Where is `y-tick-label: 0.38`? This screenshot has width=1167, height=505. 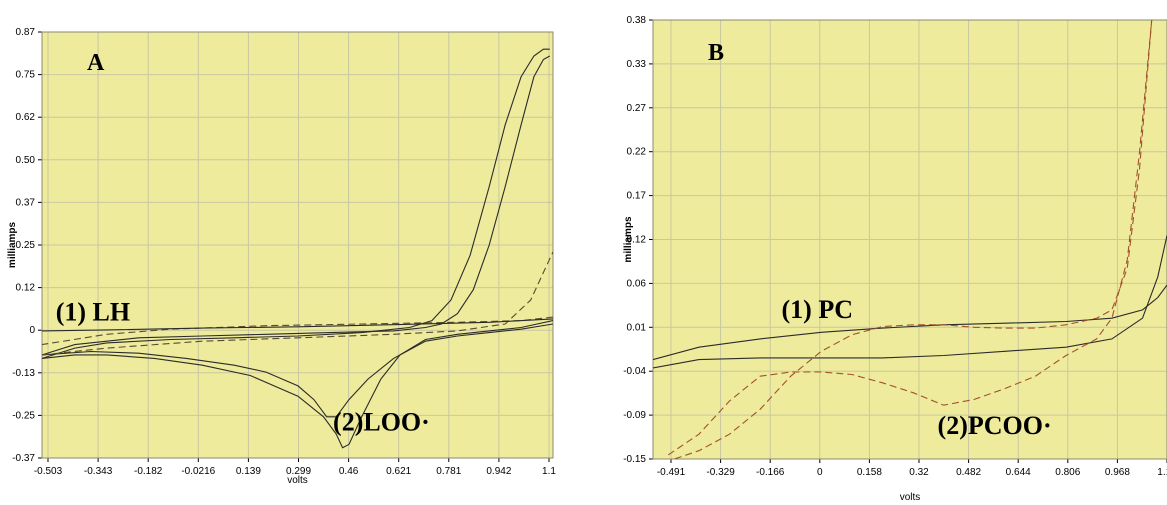
y-tick-label: 0.38 is located at coordinates (637, 20).